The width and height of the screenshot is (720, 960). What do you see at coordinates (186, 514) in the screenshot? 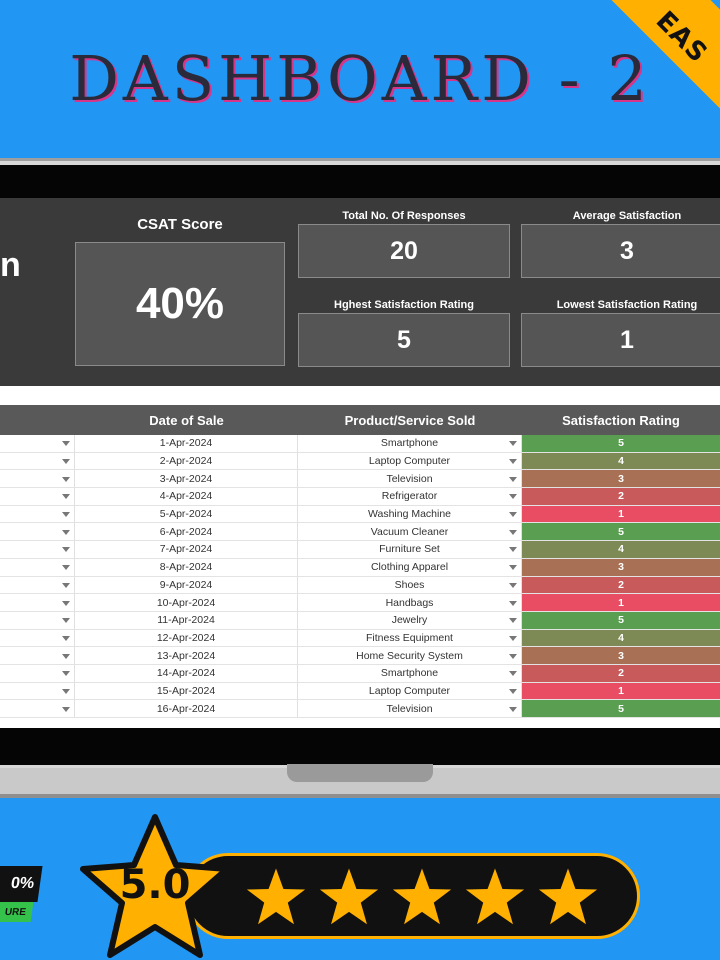
I see `date-cell: 5-Apr-2024` at bounding box center [186, 514].